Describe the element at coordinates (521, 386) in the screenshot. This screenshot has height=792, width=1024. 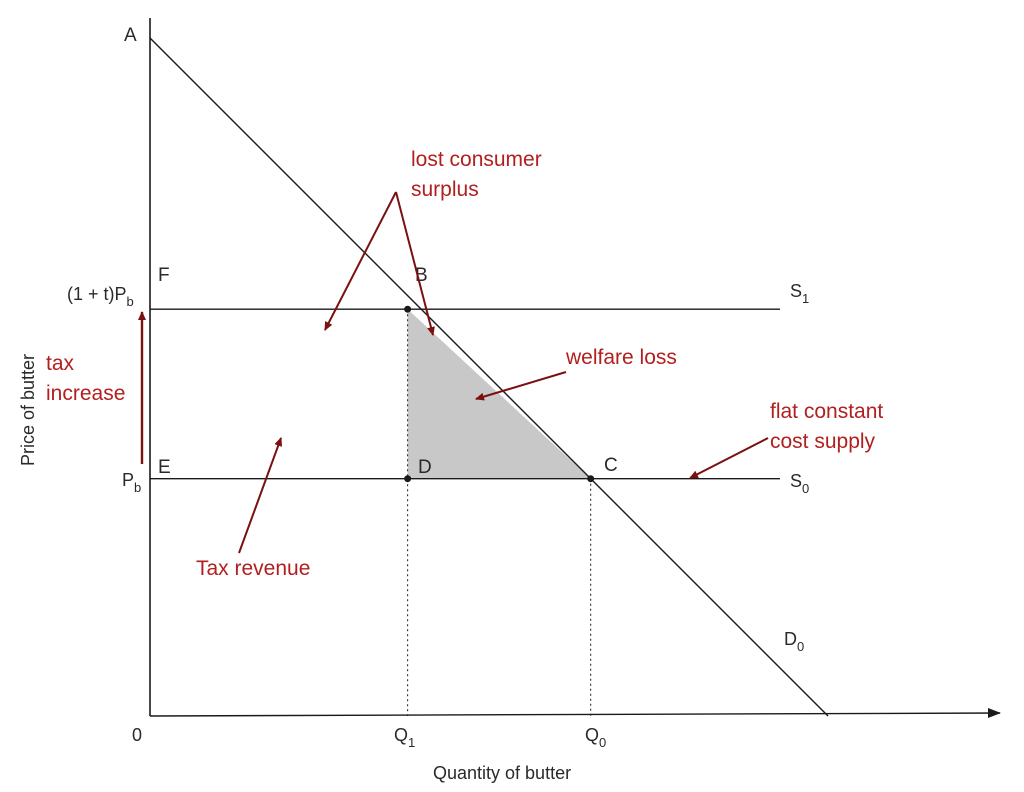
I see `arrow-welfare-loss` at that location.